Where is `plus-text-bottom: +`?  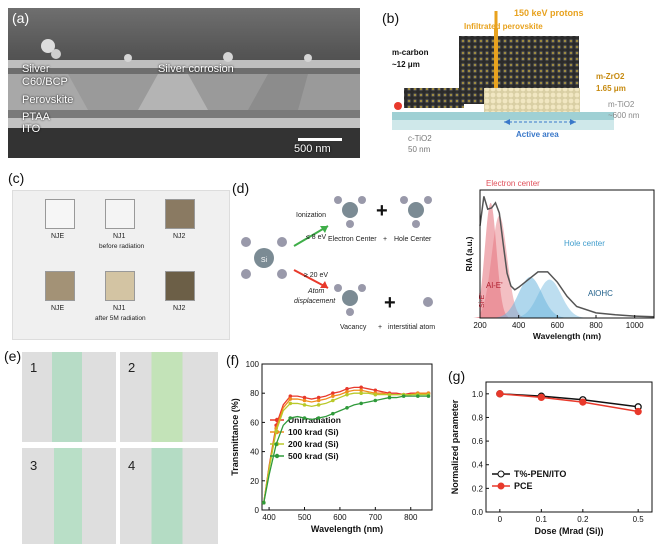
plus-text-bottom: + is located at coordinates (380, 327).